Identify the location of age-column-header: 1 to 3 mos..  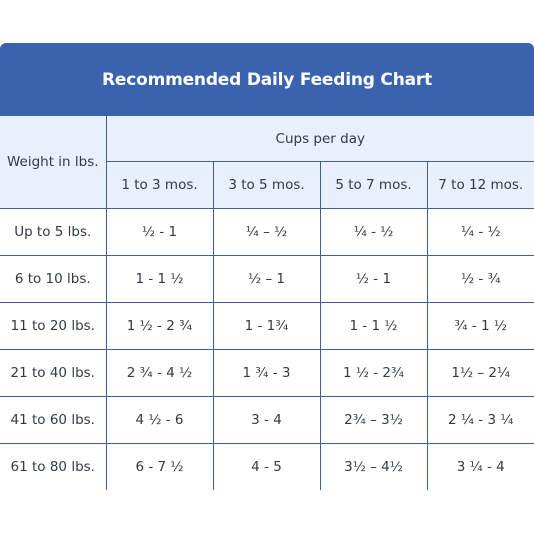
(160, 185).